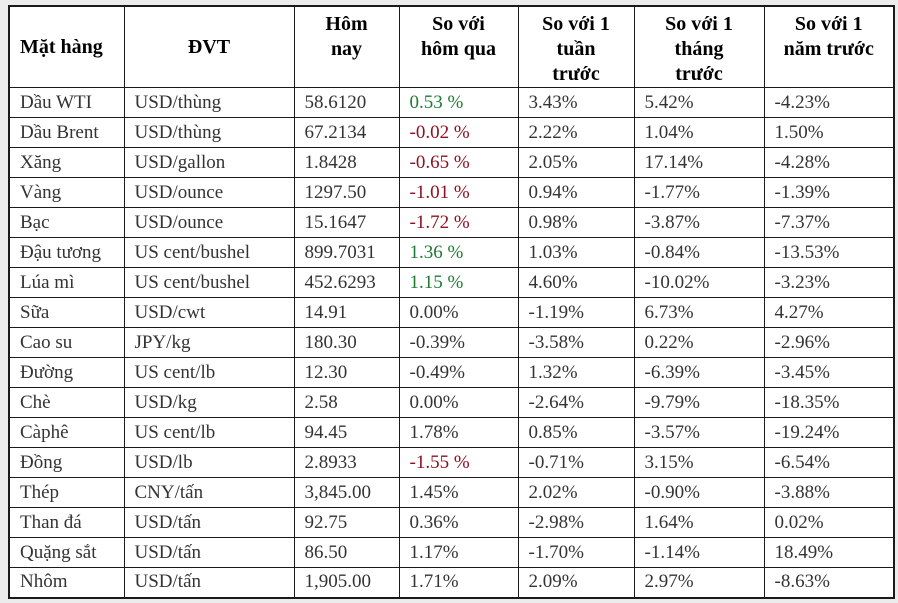 The height and width of the screenshot is (603, 898). Describe the element at coordinates (699, 552) in the screenshot. I see `change-vs-month-cell: -1.14%` at that location.